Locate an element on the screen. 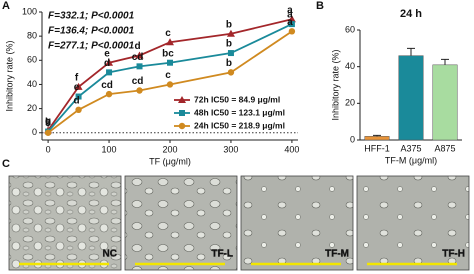 The width and height of the screenshot is (474, 274). image-label: TF-M is located at coordinates (337, 254).